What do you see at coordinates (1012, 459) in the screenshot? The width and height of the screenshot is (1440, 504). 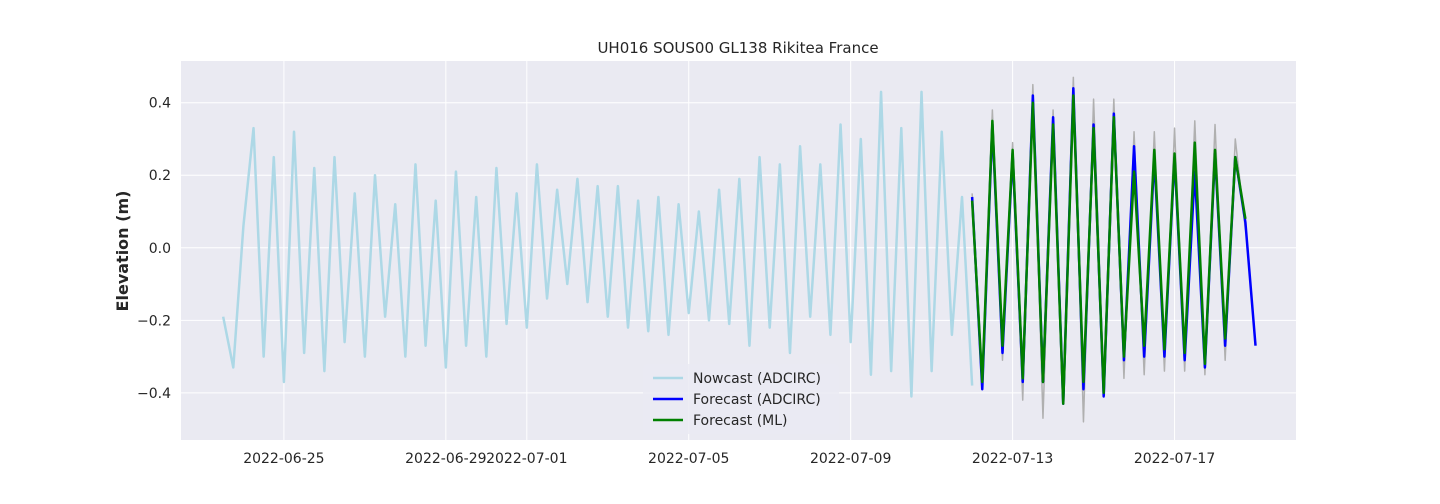 I see `x-tick-label: 2022-07-13` at bounding box center [1012, 459].